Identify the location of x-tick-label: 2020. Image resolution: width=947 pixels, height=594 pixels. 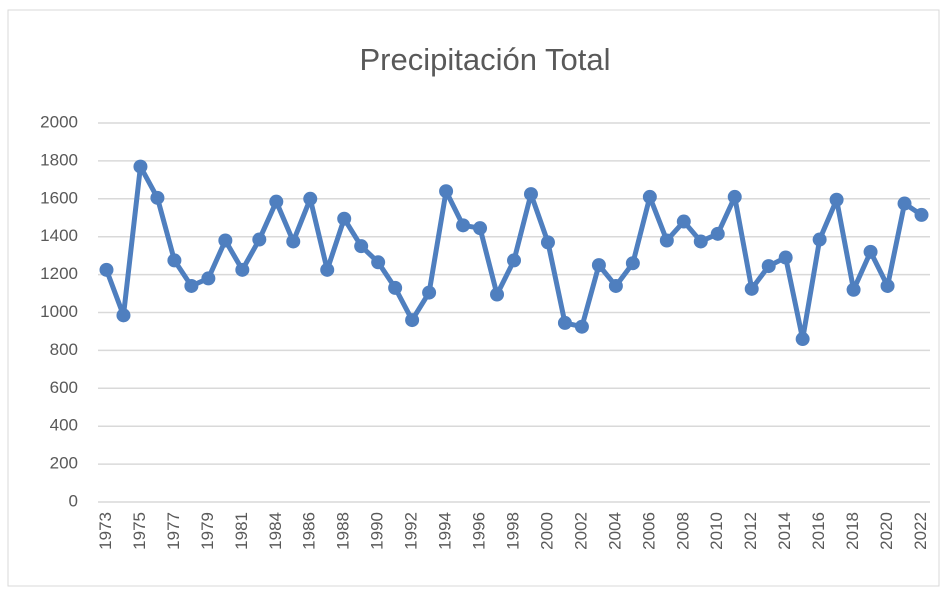
(886, 531).